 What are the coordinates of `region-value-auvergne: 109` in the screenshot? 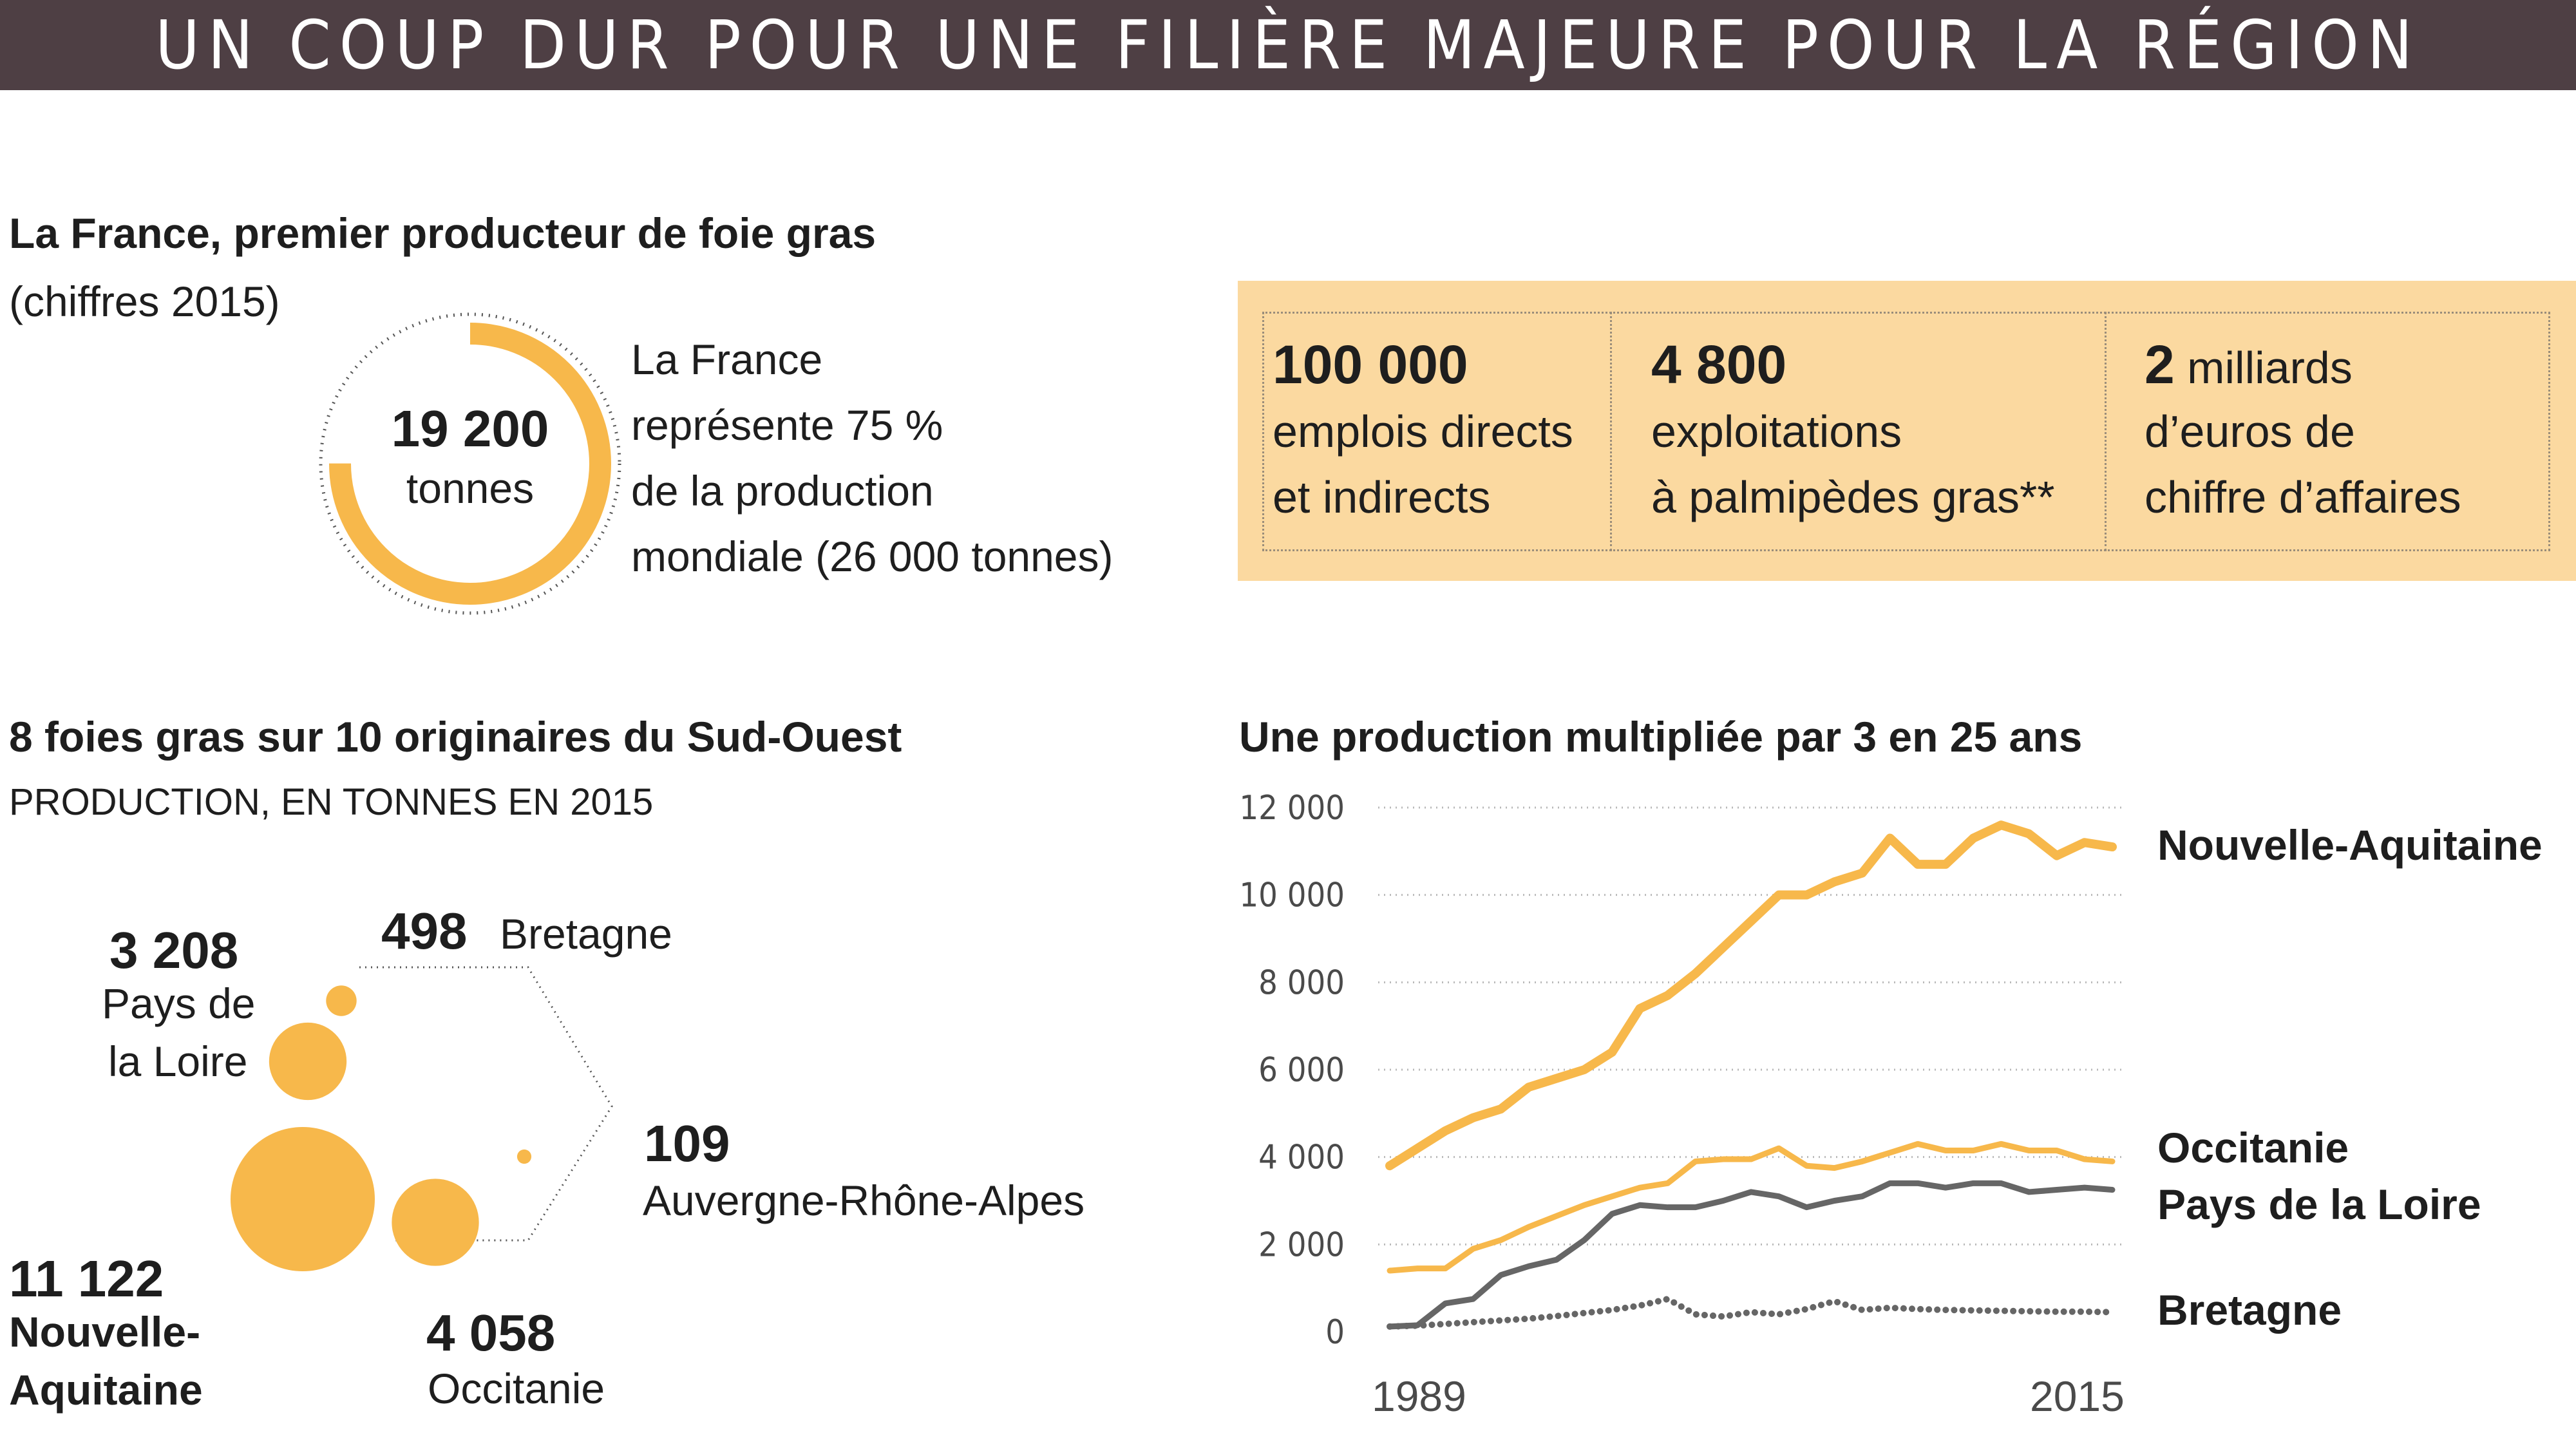 It's located at (687, 1143).